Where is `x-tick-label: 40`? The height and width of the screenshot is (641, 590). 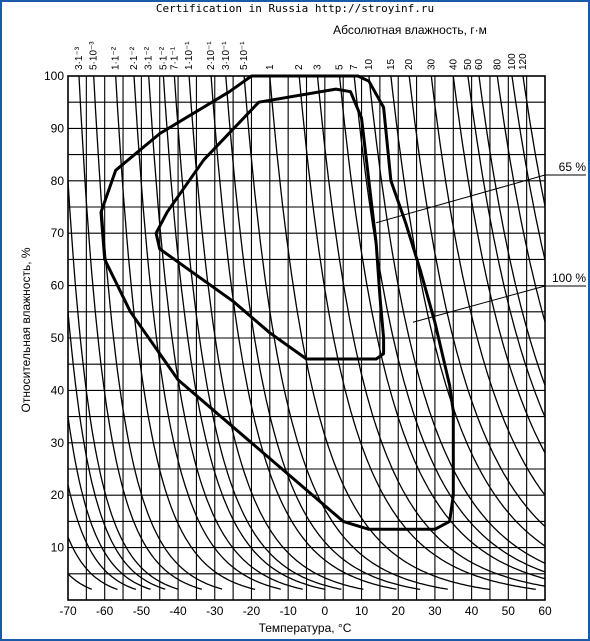
x-tick-label: 40 is located at coordinates (472, 611).